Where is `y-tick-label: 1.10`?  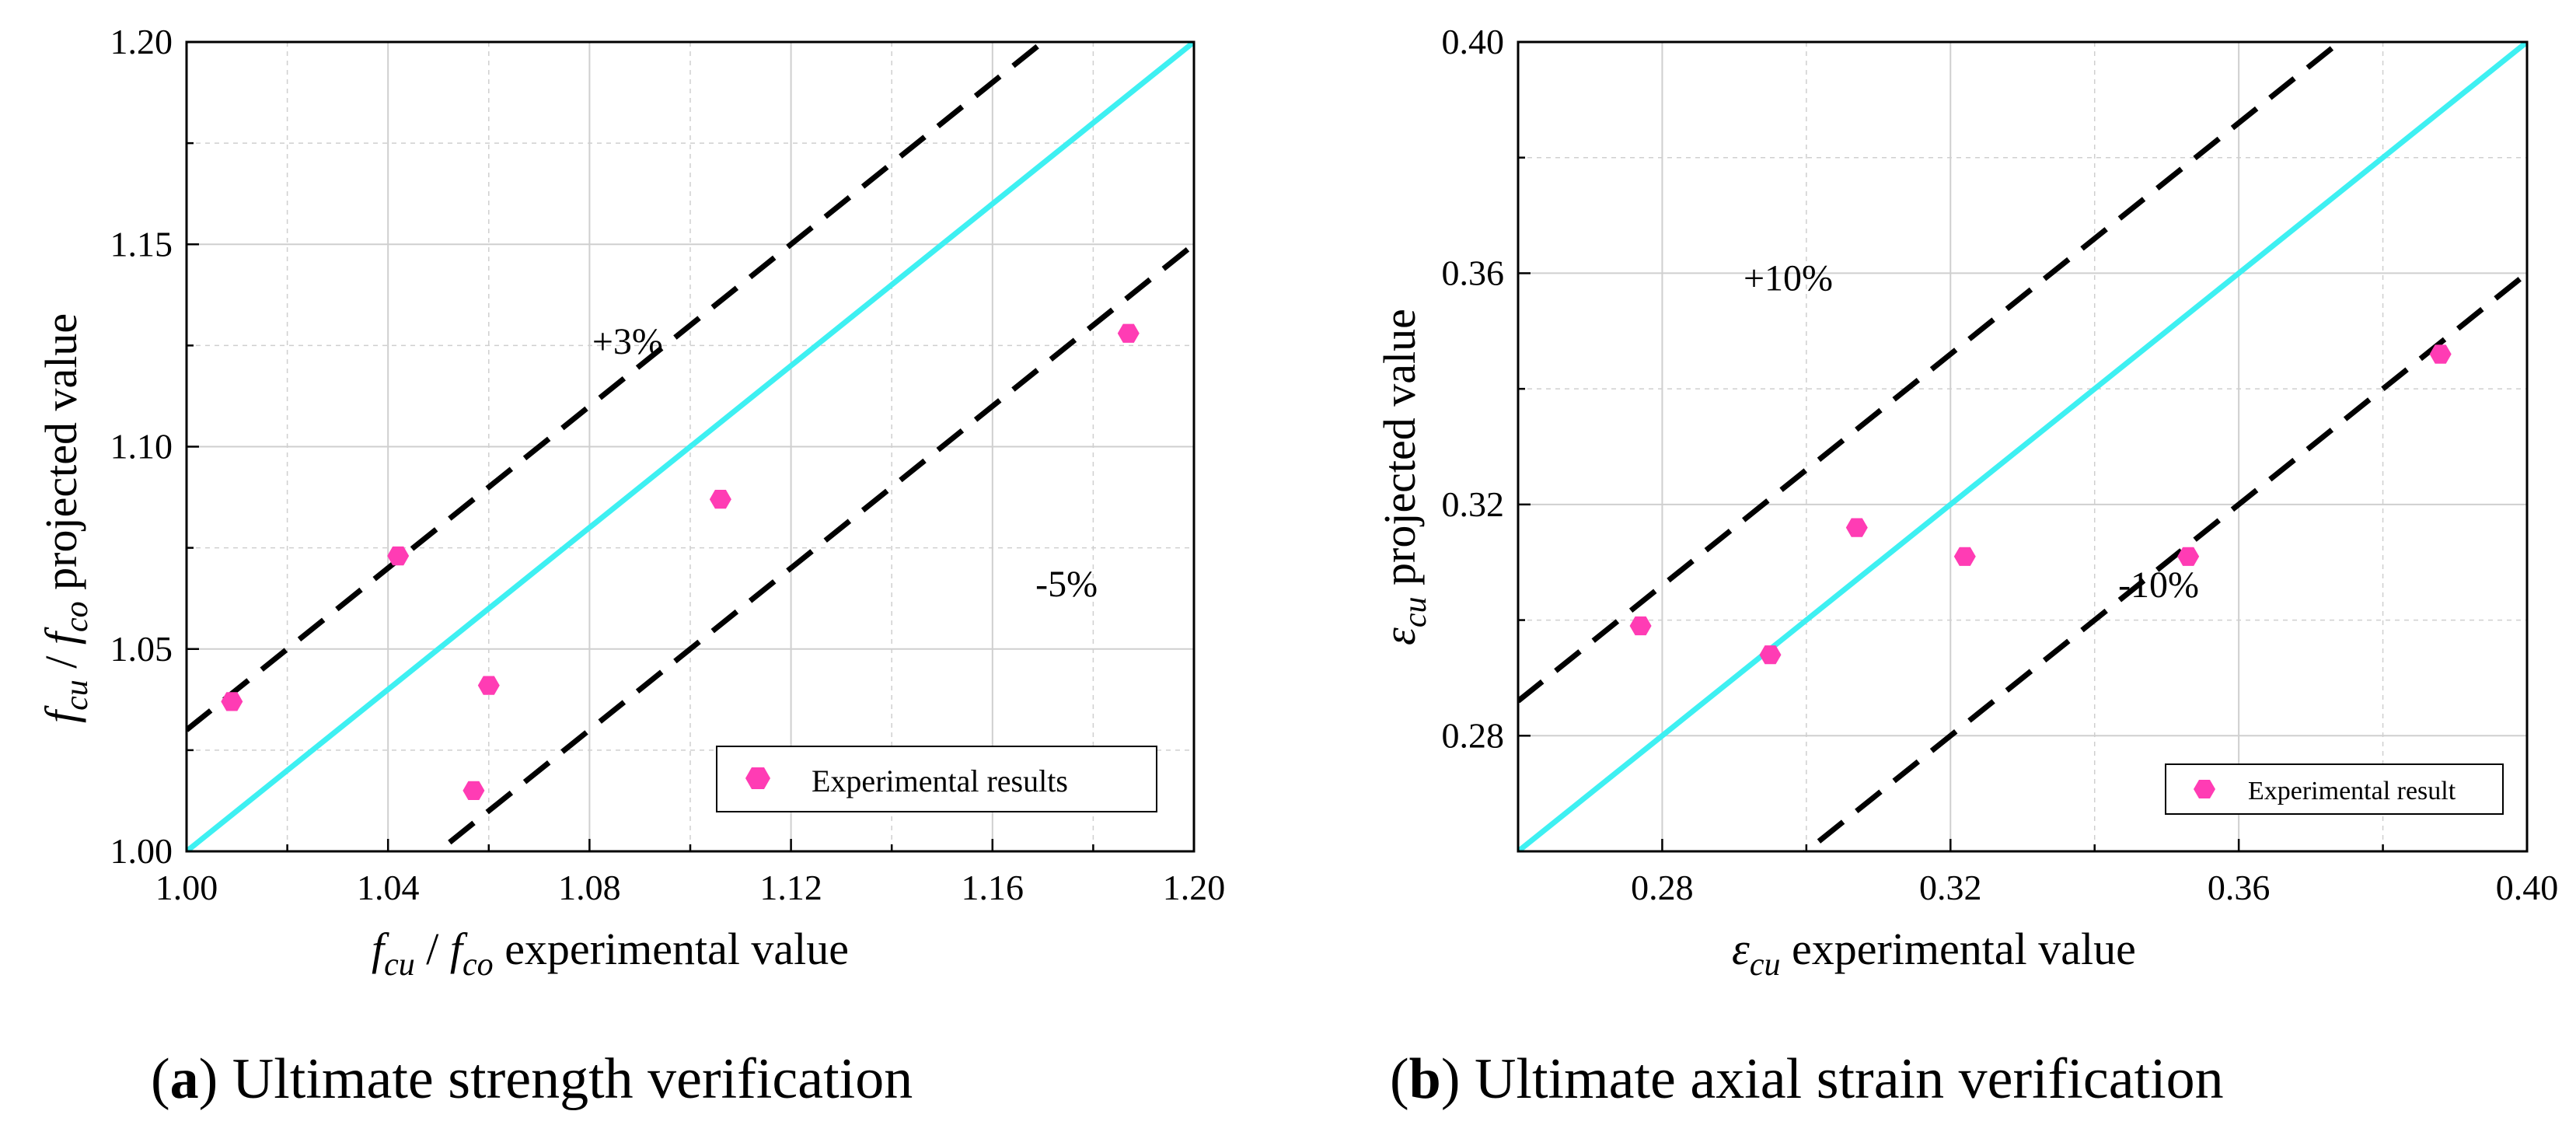 y-tick-label: 1.10 is located at coordinates (142, 446).